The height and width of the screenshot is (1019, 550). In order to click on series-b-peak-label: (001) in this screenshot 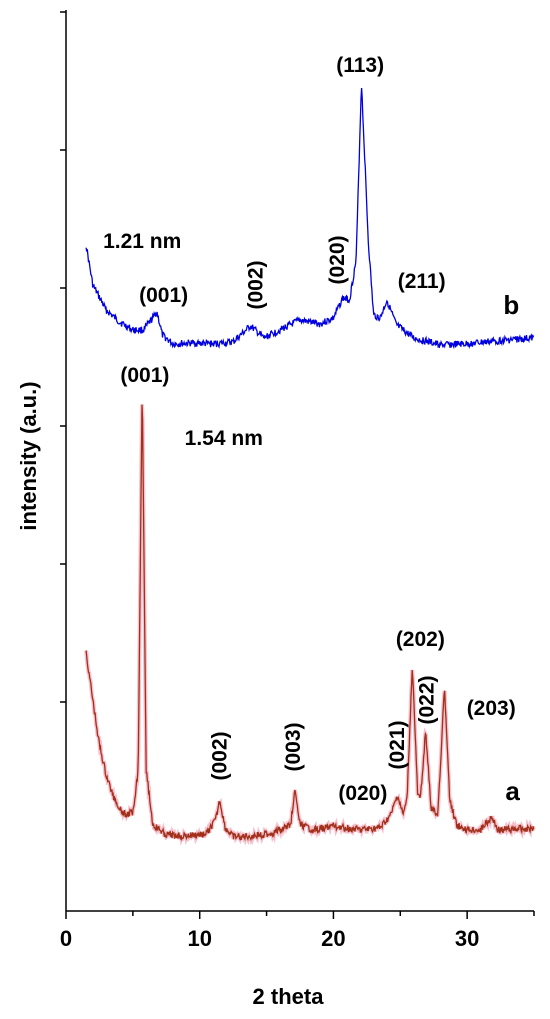, I will do `click(163, 295)`.